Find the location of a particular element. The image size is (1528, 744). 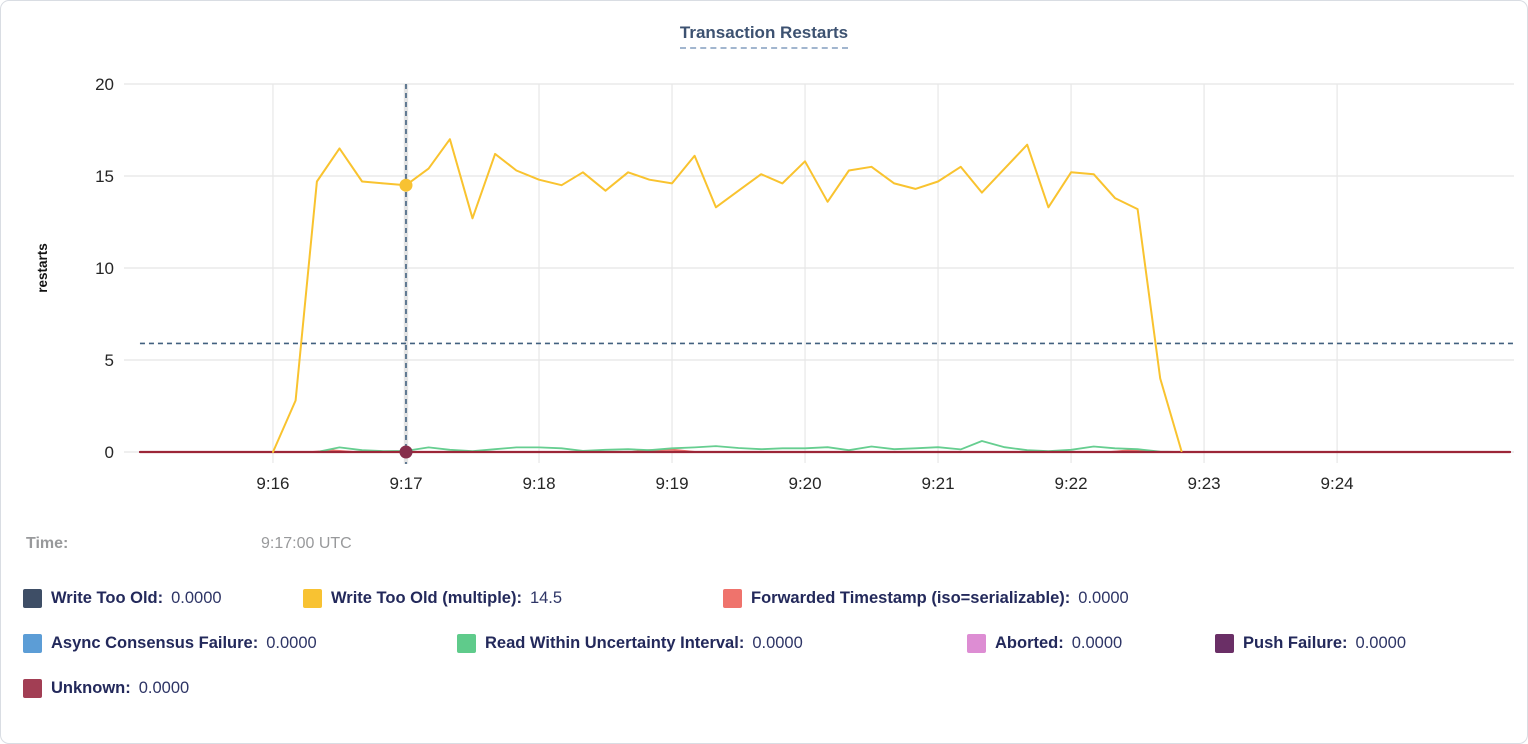

chart-title-wrap: Transaction Restarts is located at coordinates (764, 36).